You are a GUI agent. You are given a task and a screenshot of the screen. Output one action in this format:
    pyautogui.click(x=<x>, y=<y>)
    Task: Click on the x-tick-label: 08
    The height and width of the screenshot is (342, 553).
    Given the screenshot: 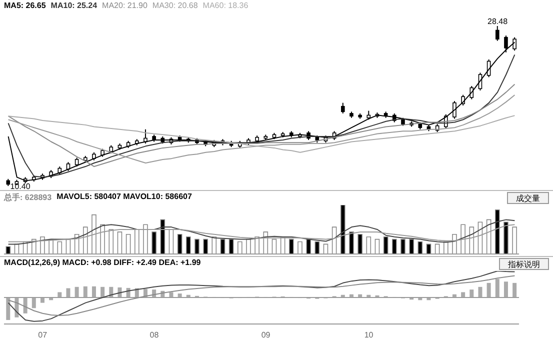 What is the action you would take?
    pyautogui.click(x=155, y=335)
    